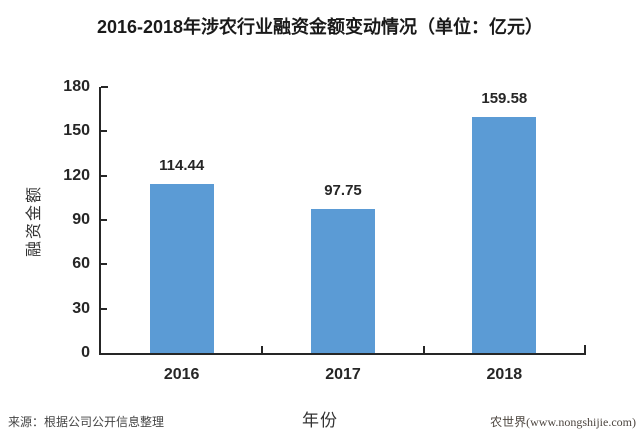 The height and width of the screenshot is (438, 640). What do you see at coordinates (81, 219) in the screenshot?
I see `y-tick-label: 90` at bounding box center [81, 219].